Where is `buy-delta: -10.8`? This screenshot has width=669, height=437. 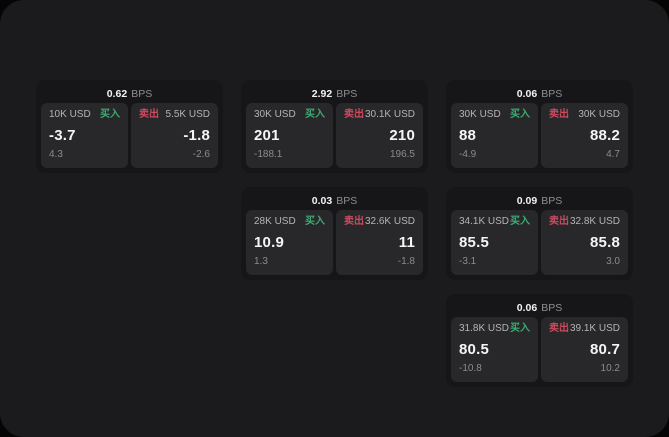 buy-delta: -10.8 is located at coordinates (470, 368).